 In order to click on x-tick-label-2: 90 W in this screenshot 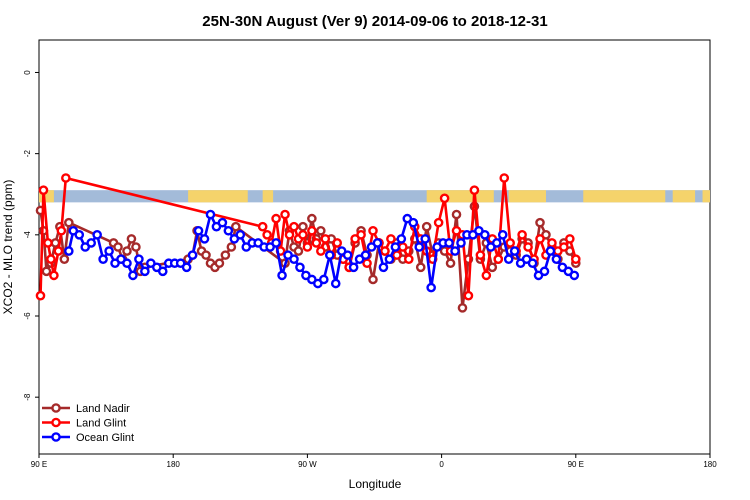, I will do `click(307, 464)`.